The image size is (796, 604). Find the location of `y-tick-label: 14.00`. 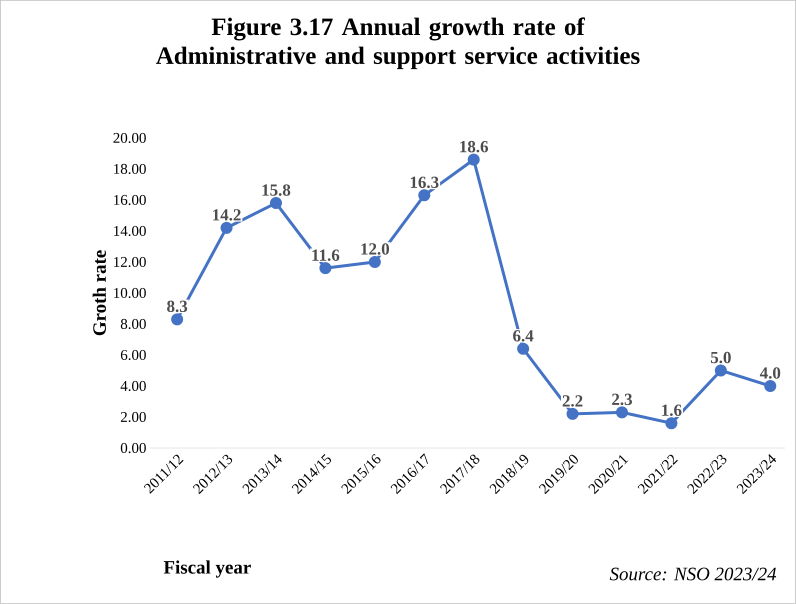

y-tick-label: 14.00 is located at coordinates (130, 231).